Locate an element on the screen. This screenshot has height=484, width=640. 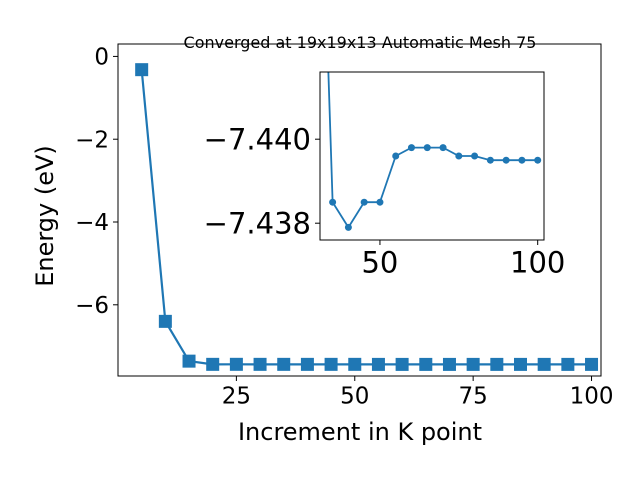
inset-y-tick-label: −7.440 is located at coordinates (257, 139).